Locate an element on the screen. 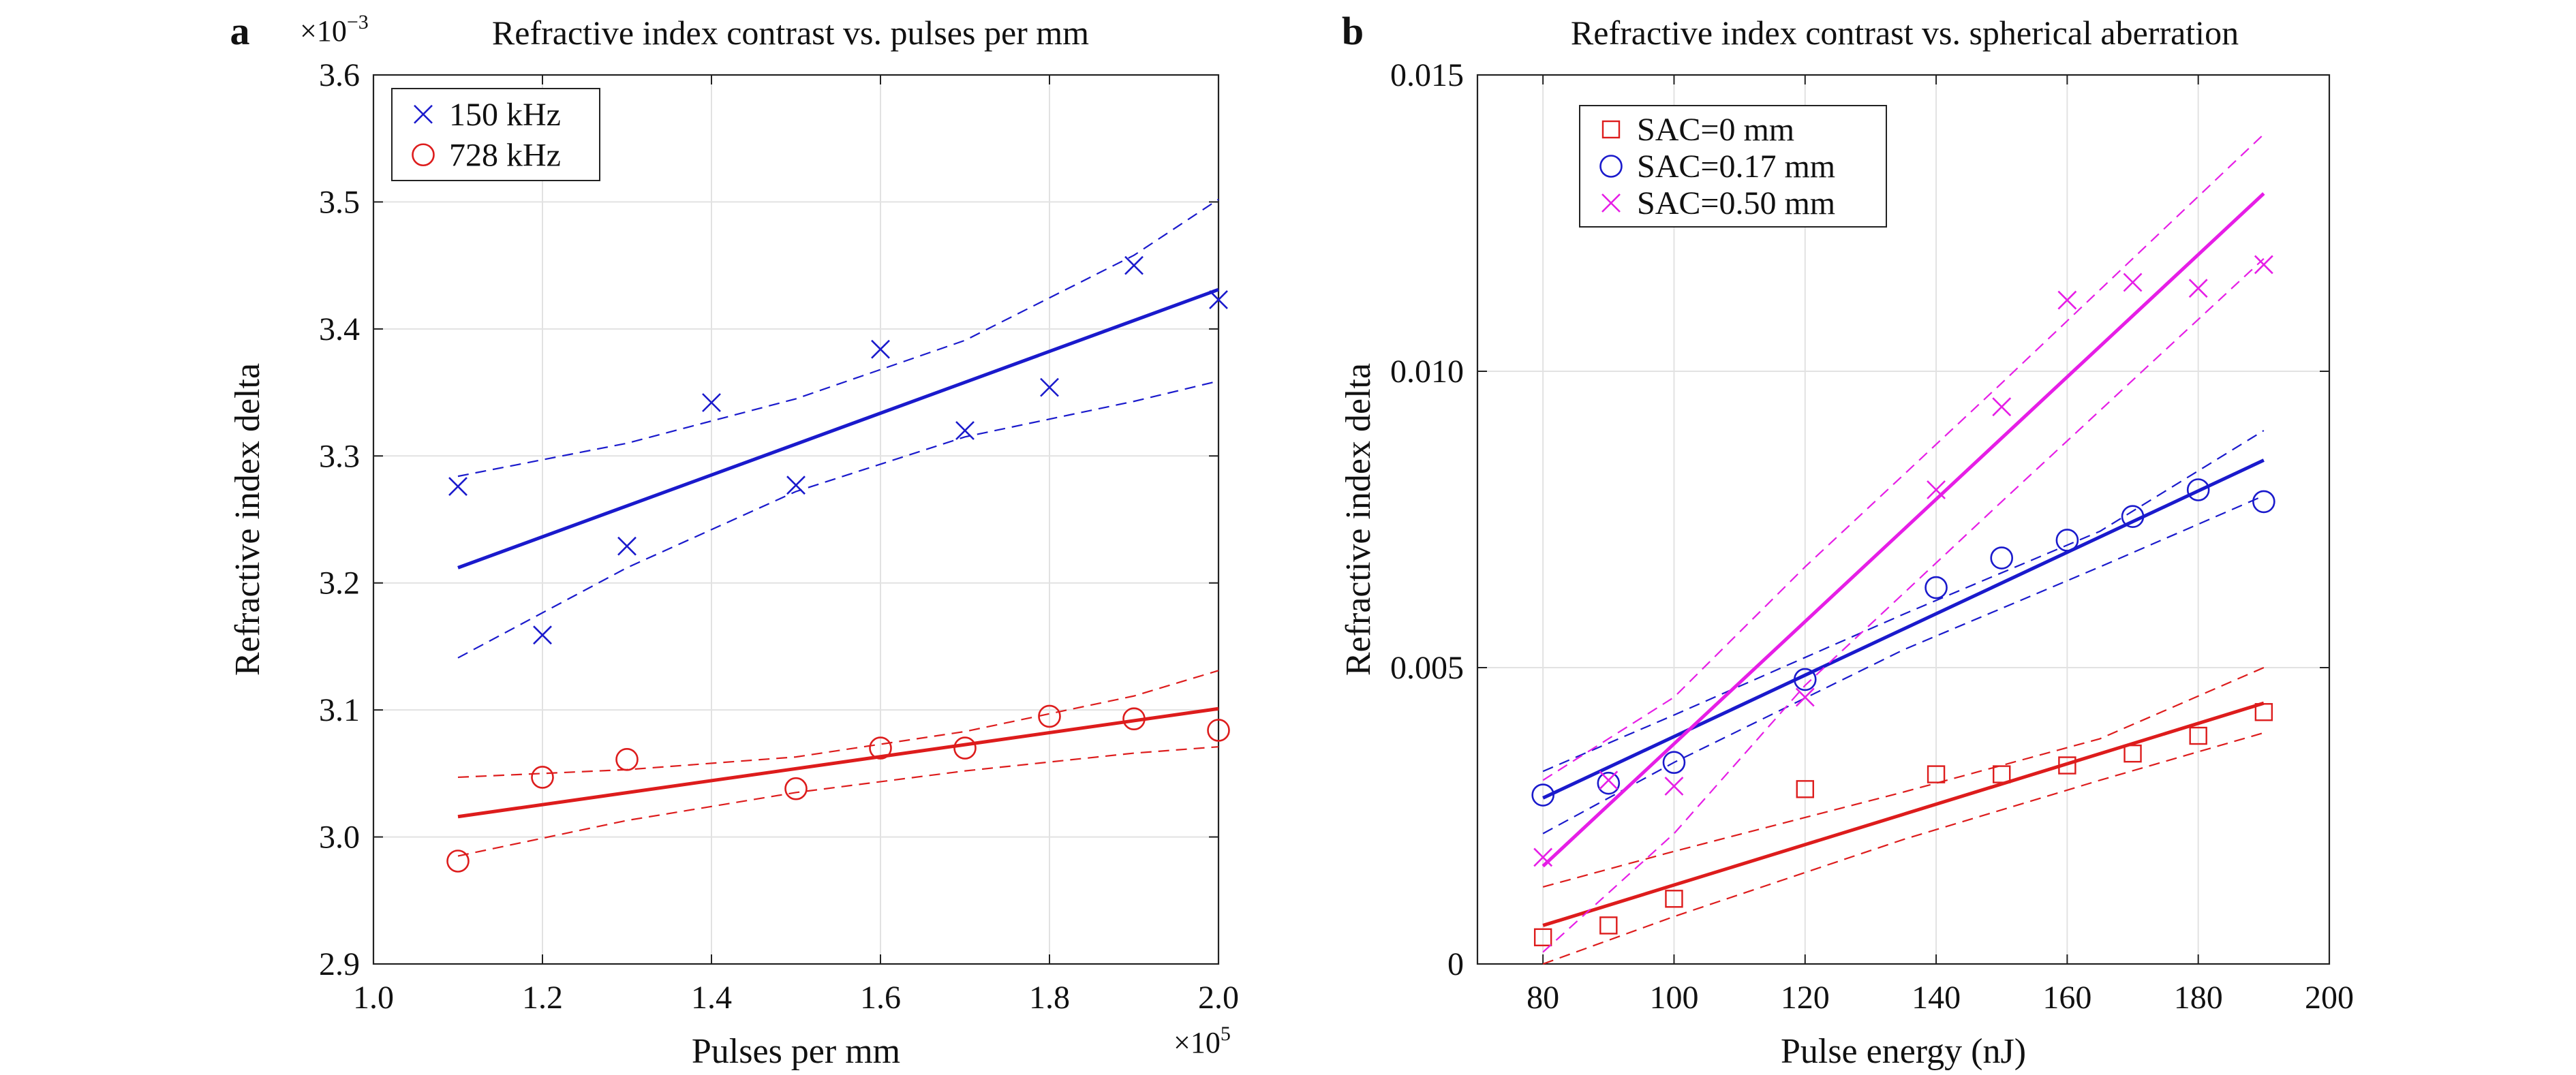 The width and height of the screenshot is (2576, 1075). panel-letter: a is located at coordinates (240, 31).